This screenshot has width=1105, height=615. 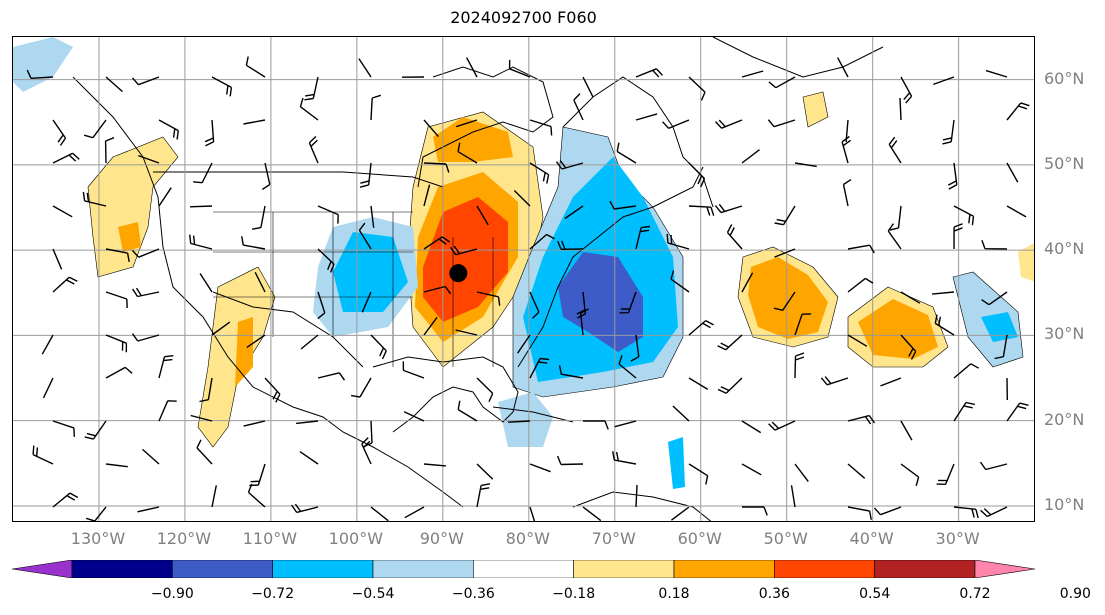 I want to click on lat-tick-label: 20°N, so click(x=1064, y=419).